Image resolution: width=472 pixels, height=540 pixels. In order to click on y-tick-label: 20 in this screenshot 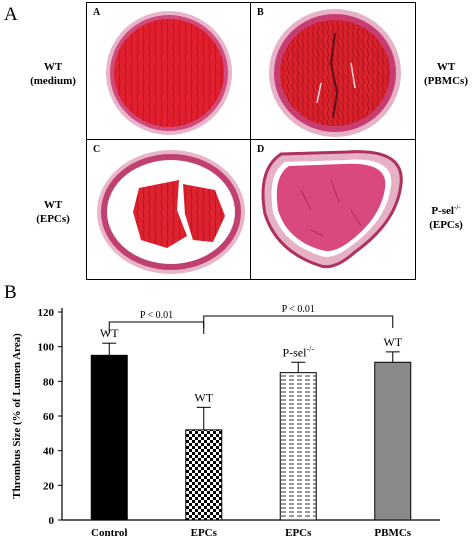, I will do `click(49, 486)`.